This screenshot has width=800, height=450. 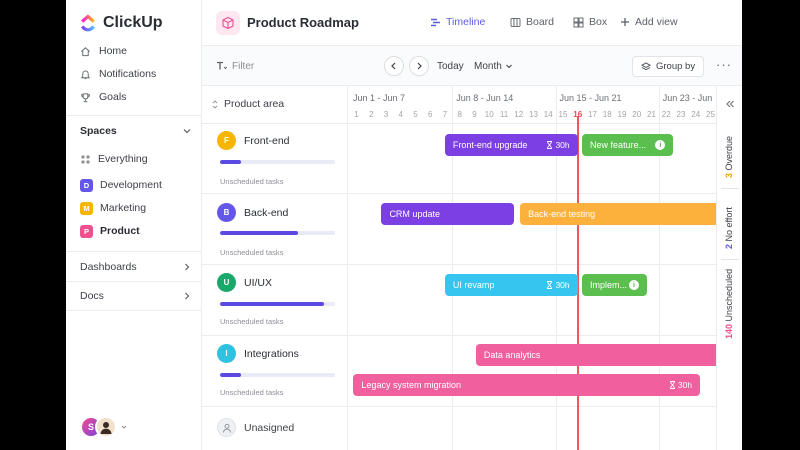 I want to click on row-label-ui-ux: U UI/UX, so click(x=244, y=282).